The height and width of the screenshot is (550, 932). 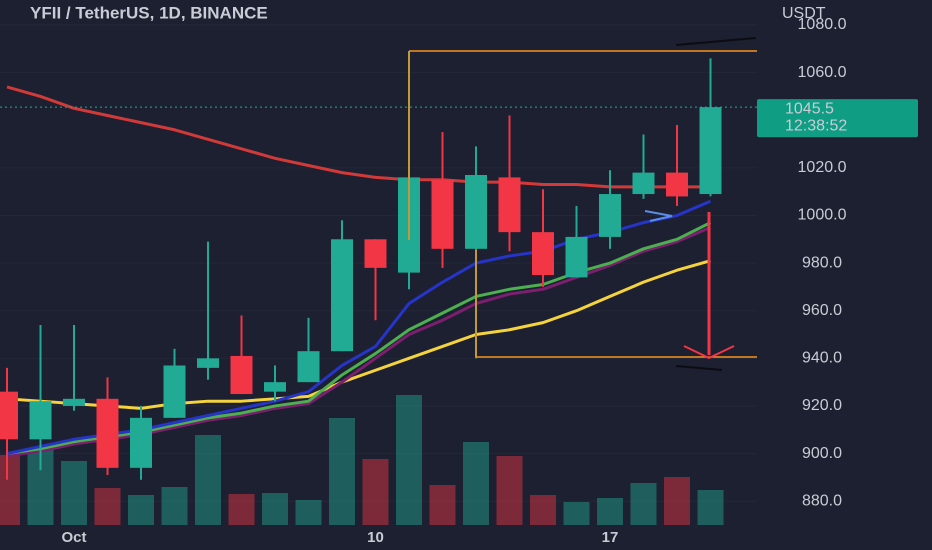 What do you see at coordinates (822, 310) in the screenshot?
I see `y-tick-label: 960.0` at bounding box center [822, 310].